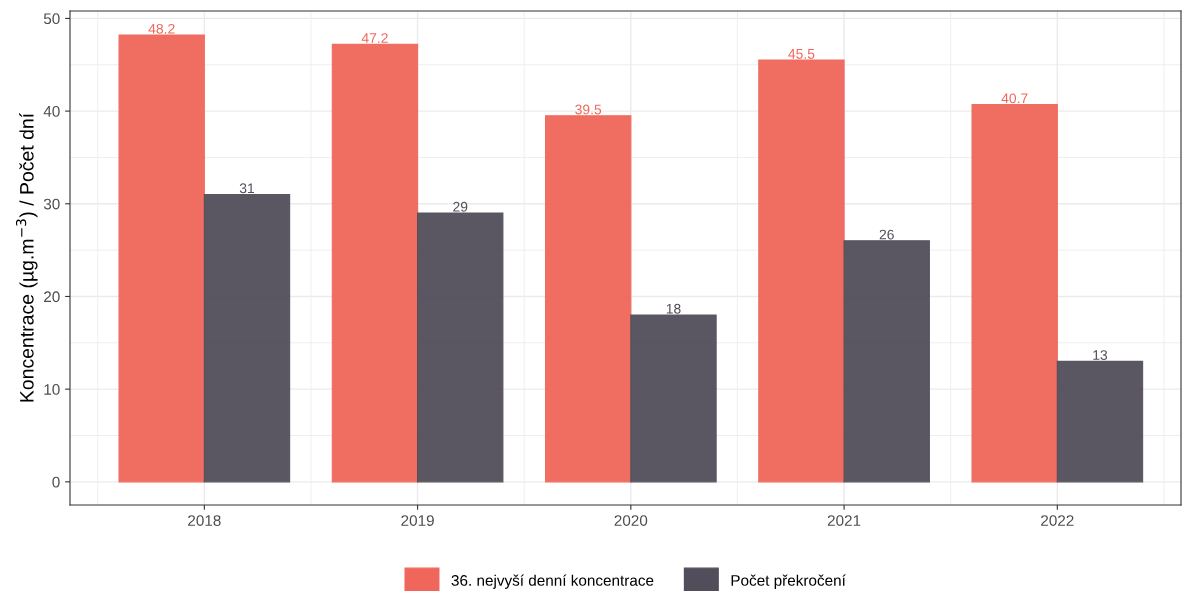 The height and width of the screenshot is (591, 1192). Describe the element at coordinates (374, 38) in the screenshot. I see `data-label: 47.2` at that location.